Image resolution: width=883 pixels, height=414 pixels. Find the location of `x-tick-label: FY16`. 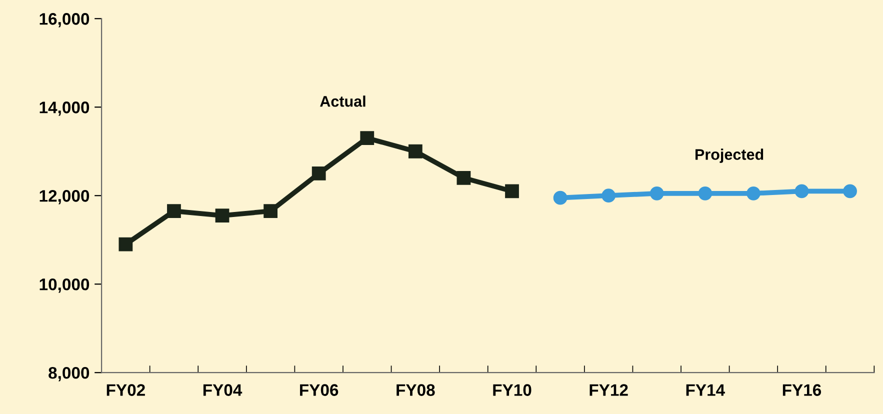

x-tick-label: FY16 is located at coordinates (802, 390).